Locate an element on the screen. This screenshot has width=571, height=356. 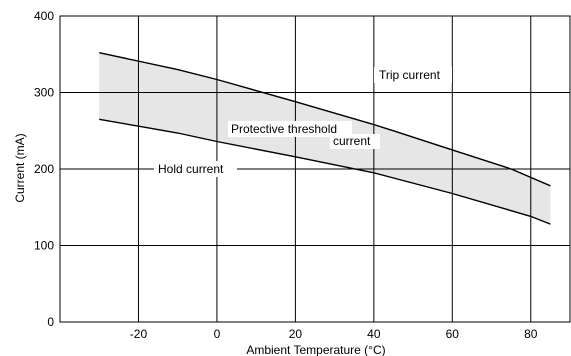
x-tick-label: 0 is located at coordinates (217, 334).